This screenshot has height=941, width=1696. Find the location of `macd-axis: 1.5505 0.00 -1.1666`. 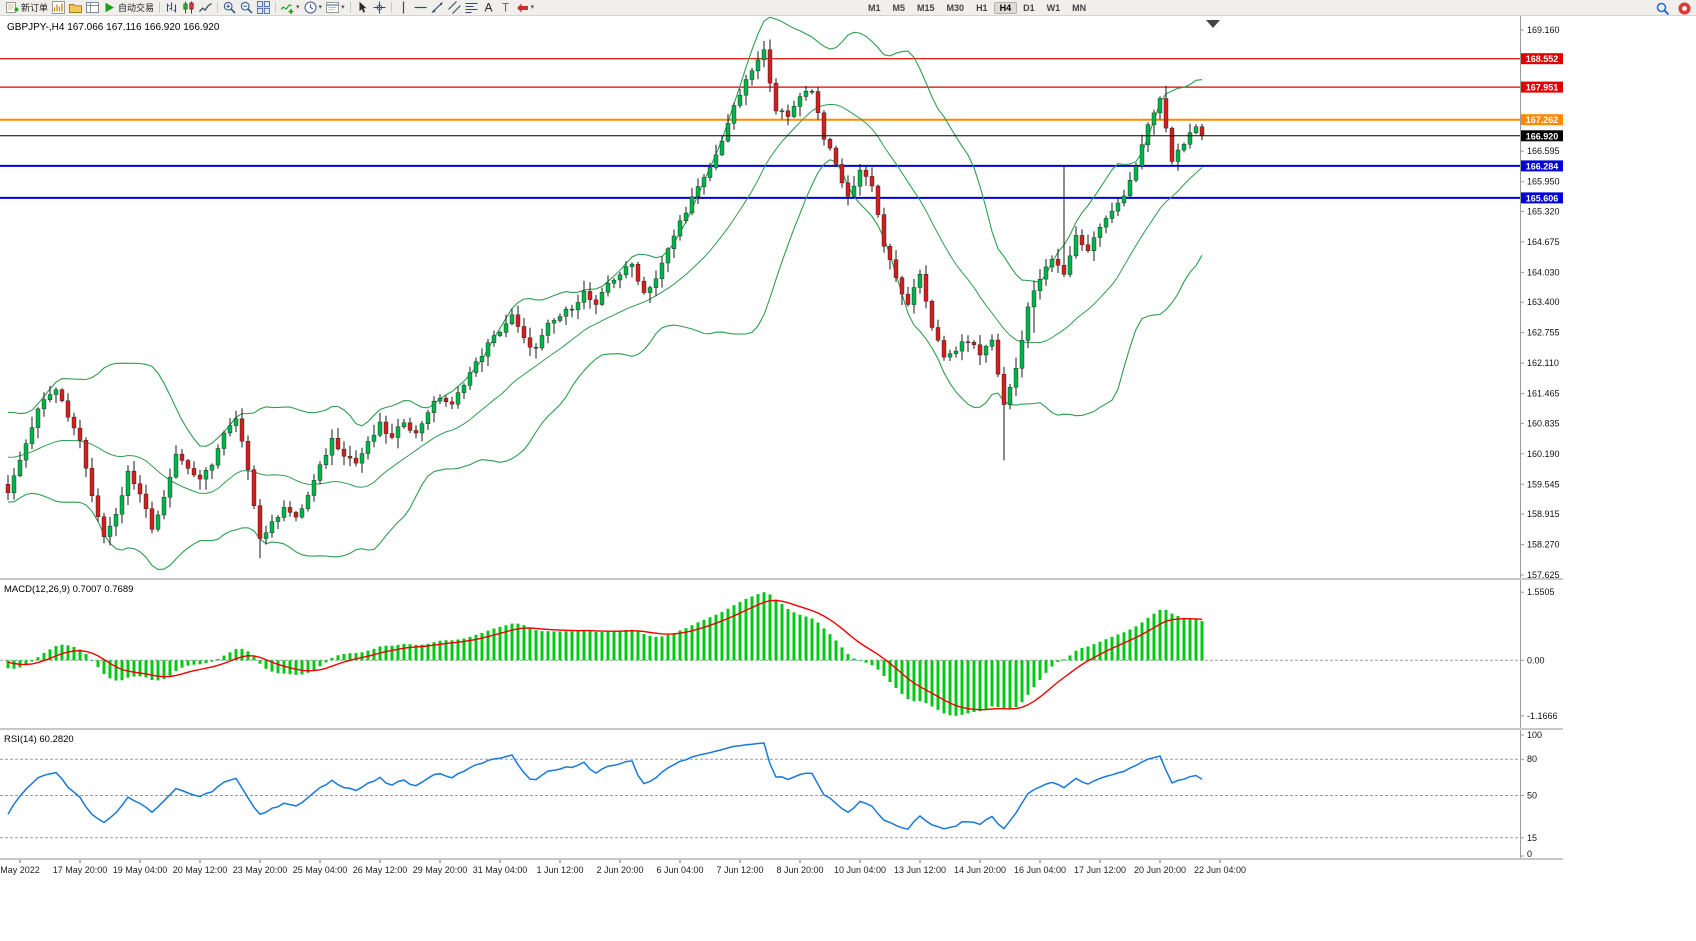

macd-axis: 1.5505 0.00 -1.1666 is located at coordinates (1539, 654).